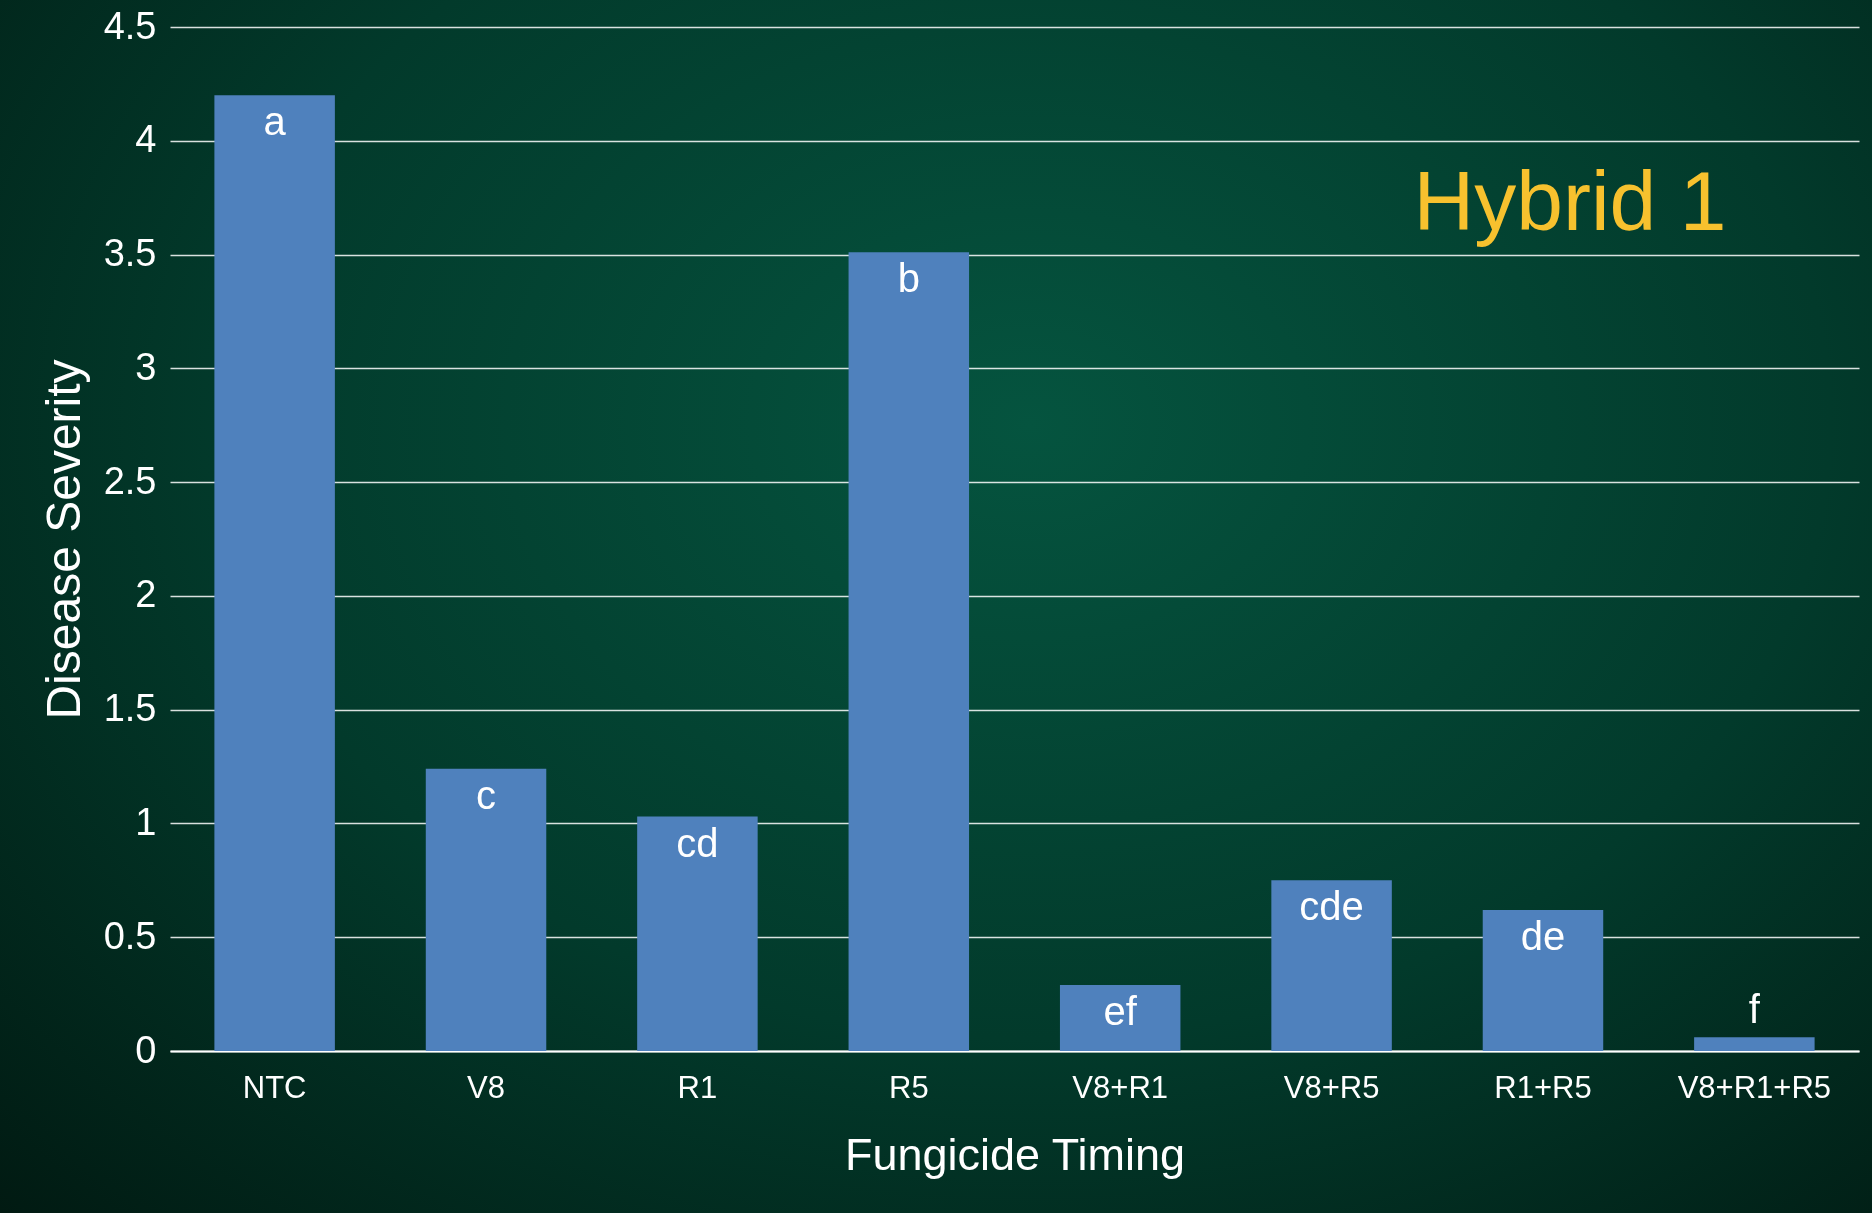 This screenshot has width=1872, height=1213. Describe the element at coordinates (1331, 906) in the screenshot. I see `annotation: cde` at that location.